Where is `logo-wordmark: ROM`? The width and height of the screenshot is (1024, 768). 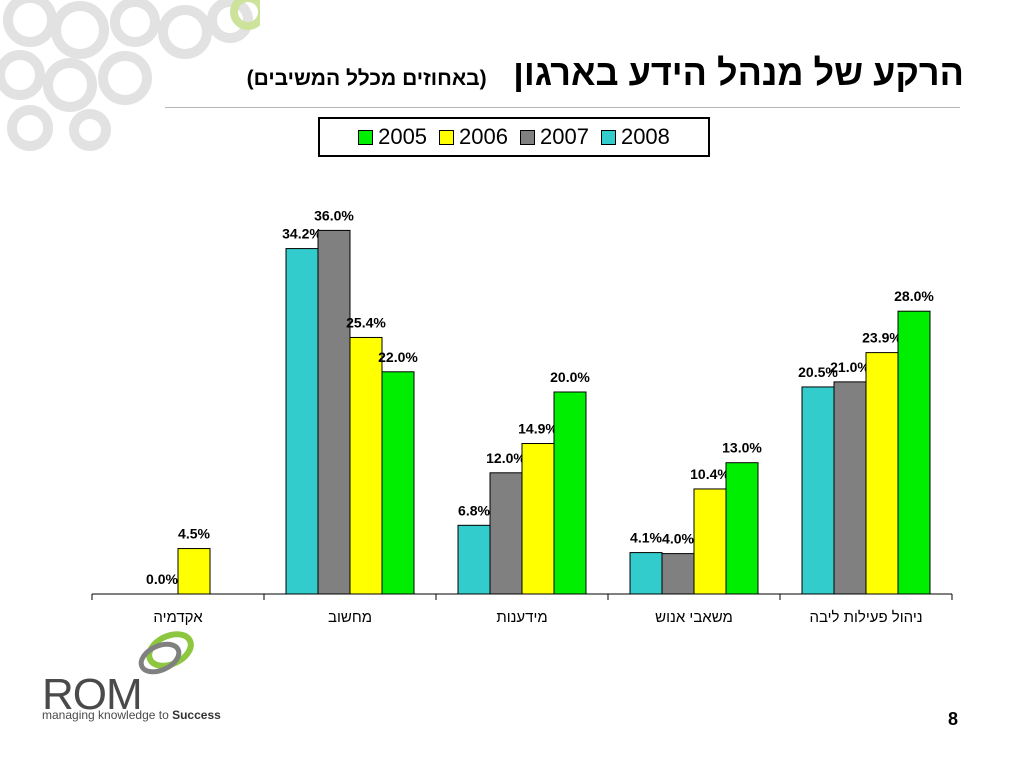
logo-wordmark: ROM is located at coordinates (92, 694).